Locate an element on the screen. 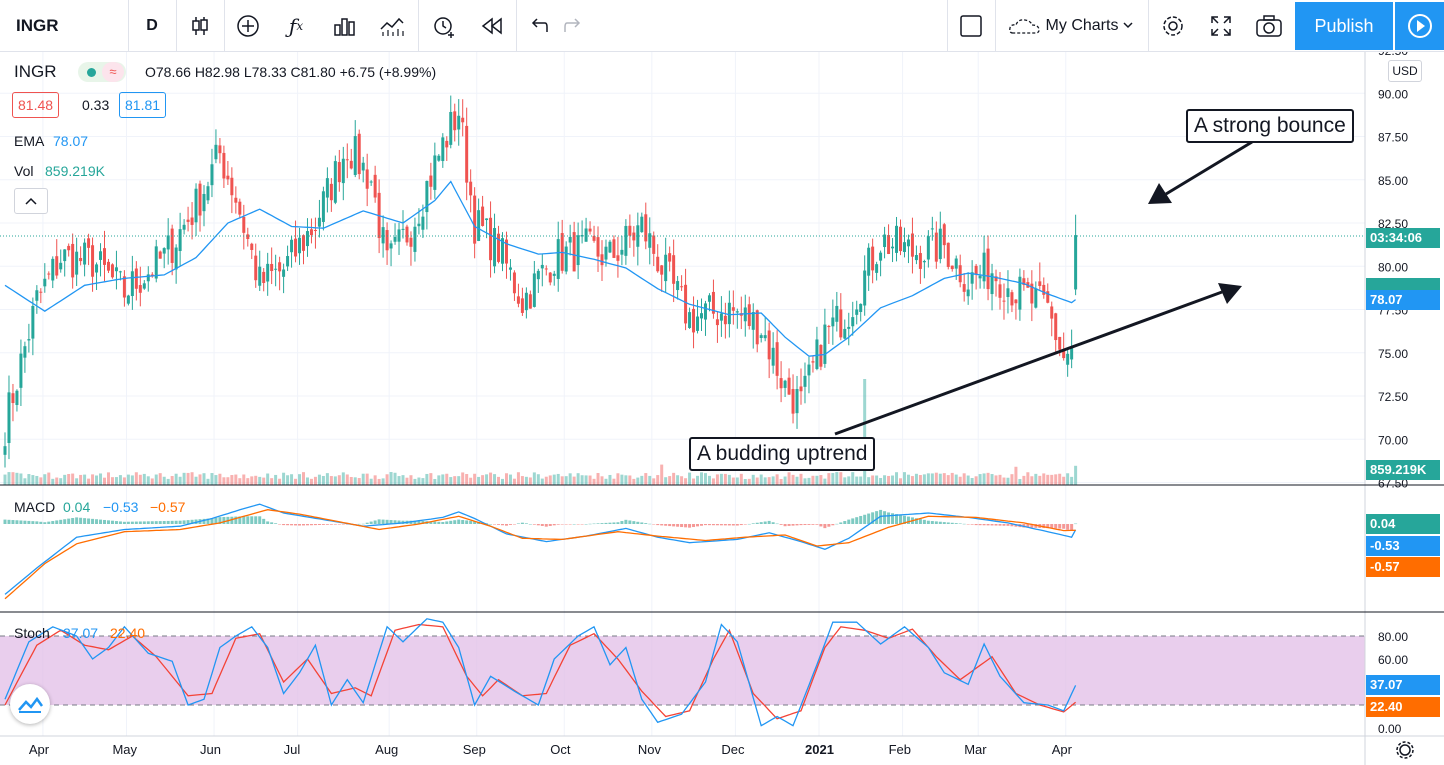 The width and height of the screenshot is (1444, 765). add-indicator-icon is located at coordinates (248, 26).